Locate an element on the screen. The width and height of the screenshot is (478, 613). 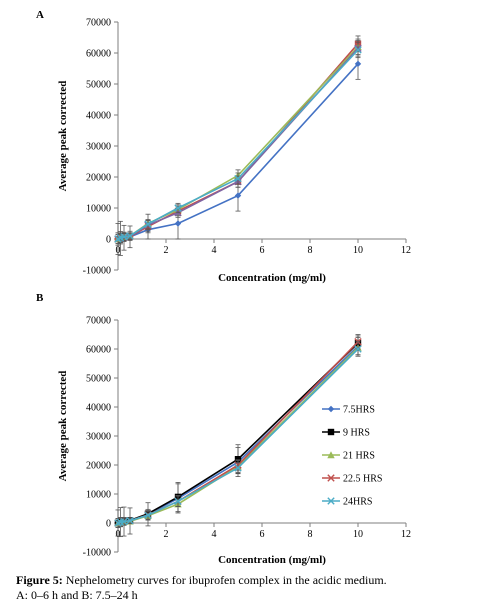
legend-item: 22.5 HRS is located at coordinates (352, 479).